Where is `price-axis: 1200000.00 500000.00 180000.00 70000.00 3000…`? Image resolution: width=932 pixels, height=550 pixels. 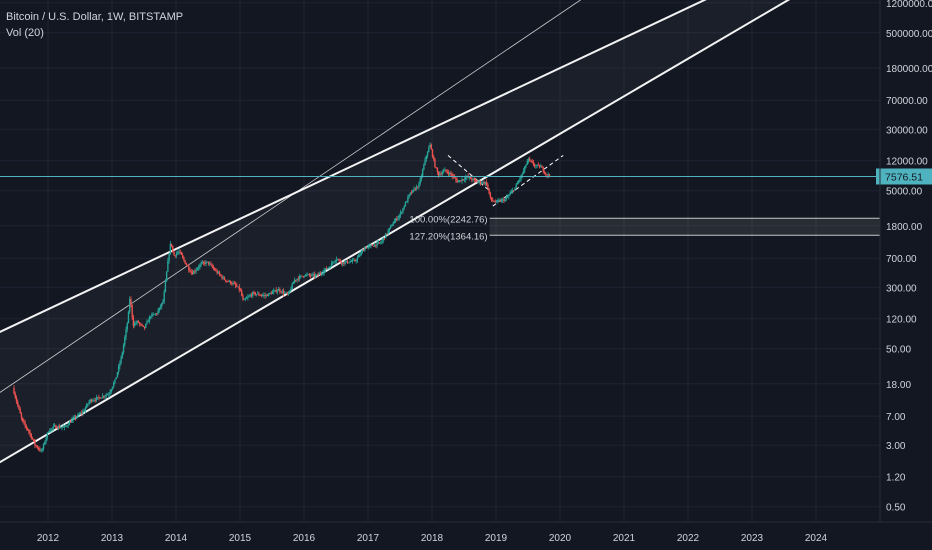
price-axis: 1200000.00 500000.00 180000.00 70000.00 3000… is located at coordinates (905, 261).